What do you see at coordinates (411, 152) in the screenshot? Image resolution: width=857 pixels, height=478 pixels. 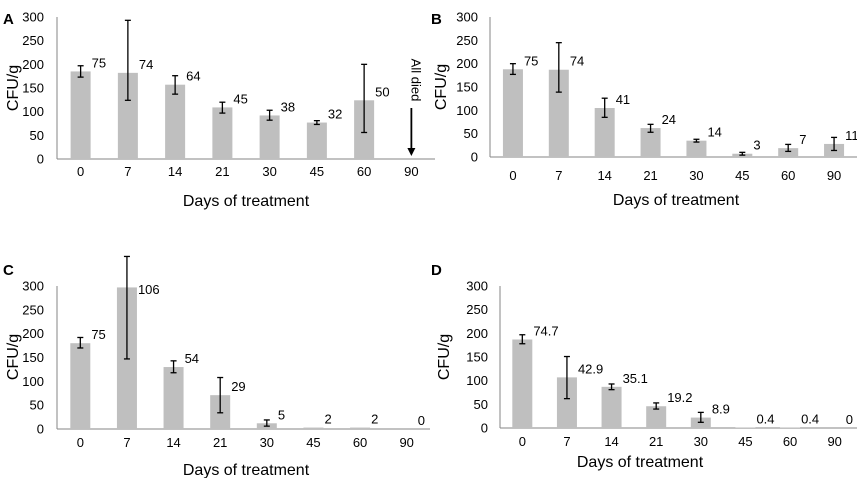 I see `arrow-head-icon` at bounding box center [411, 152].